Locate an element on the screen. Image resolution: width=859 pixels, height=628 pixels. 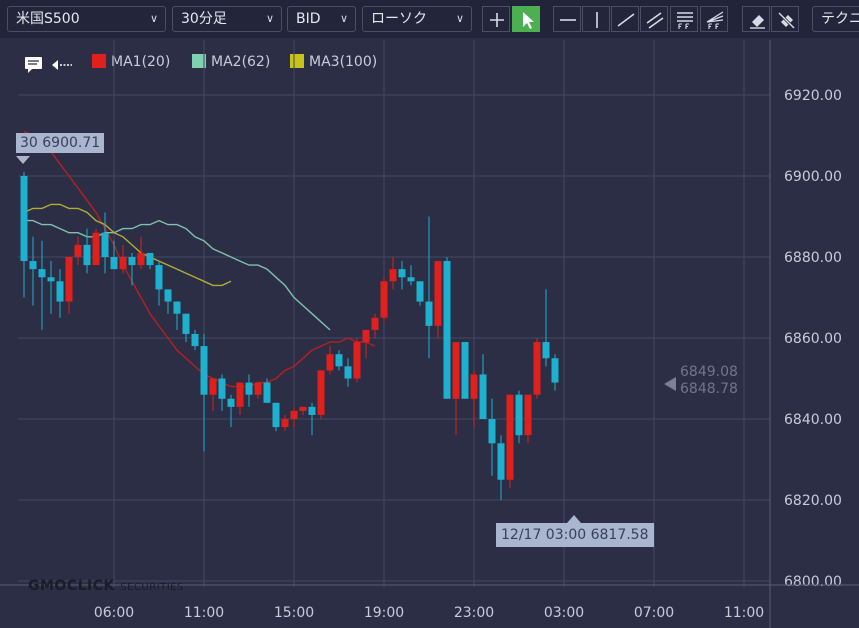
timeframe-select-value: 30分足 is located at coordinates (204, 19).